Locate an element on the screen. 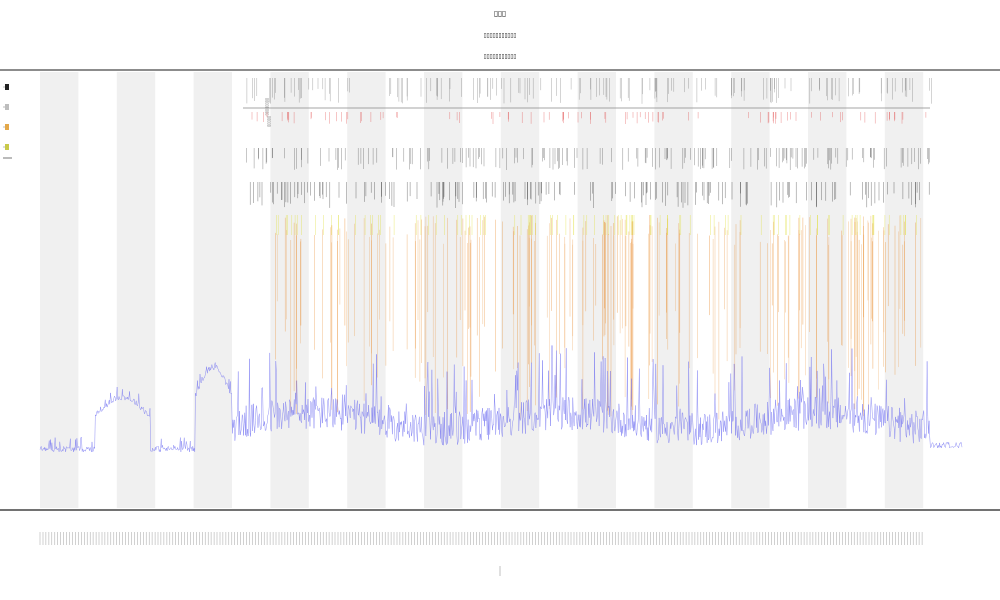 The image size is (1000, 600). title-line-1: ▯▯▯ is located at coordinates (500, 13).